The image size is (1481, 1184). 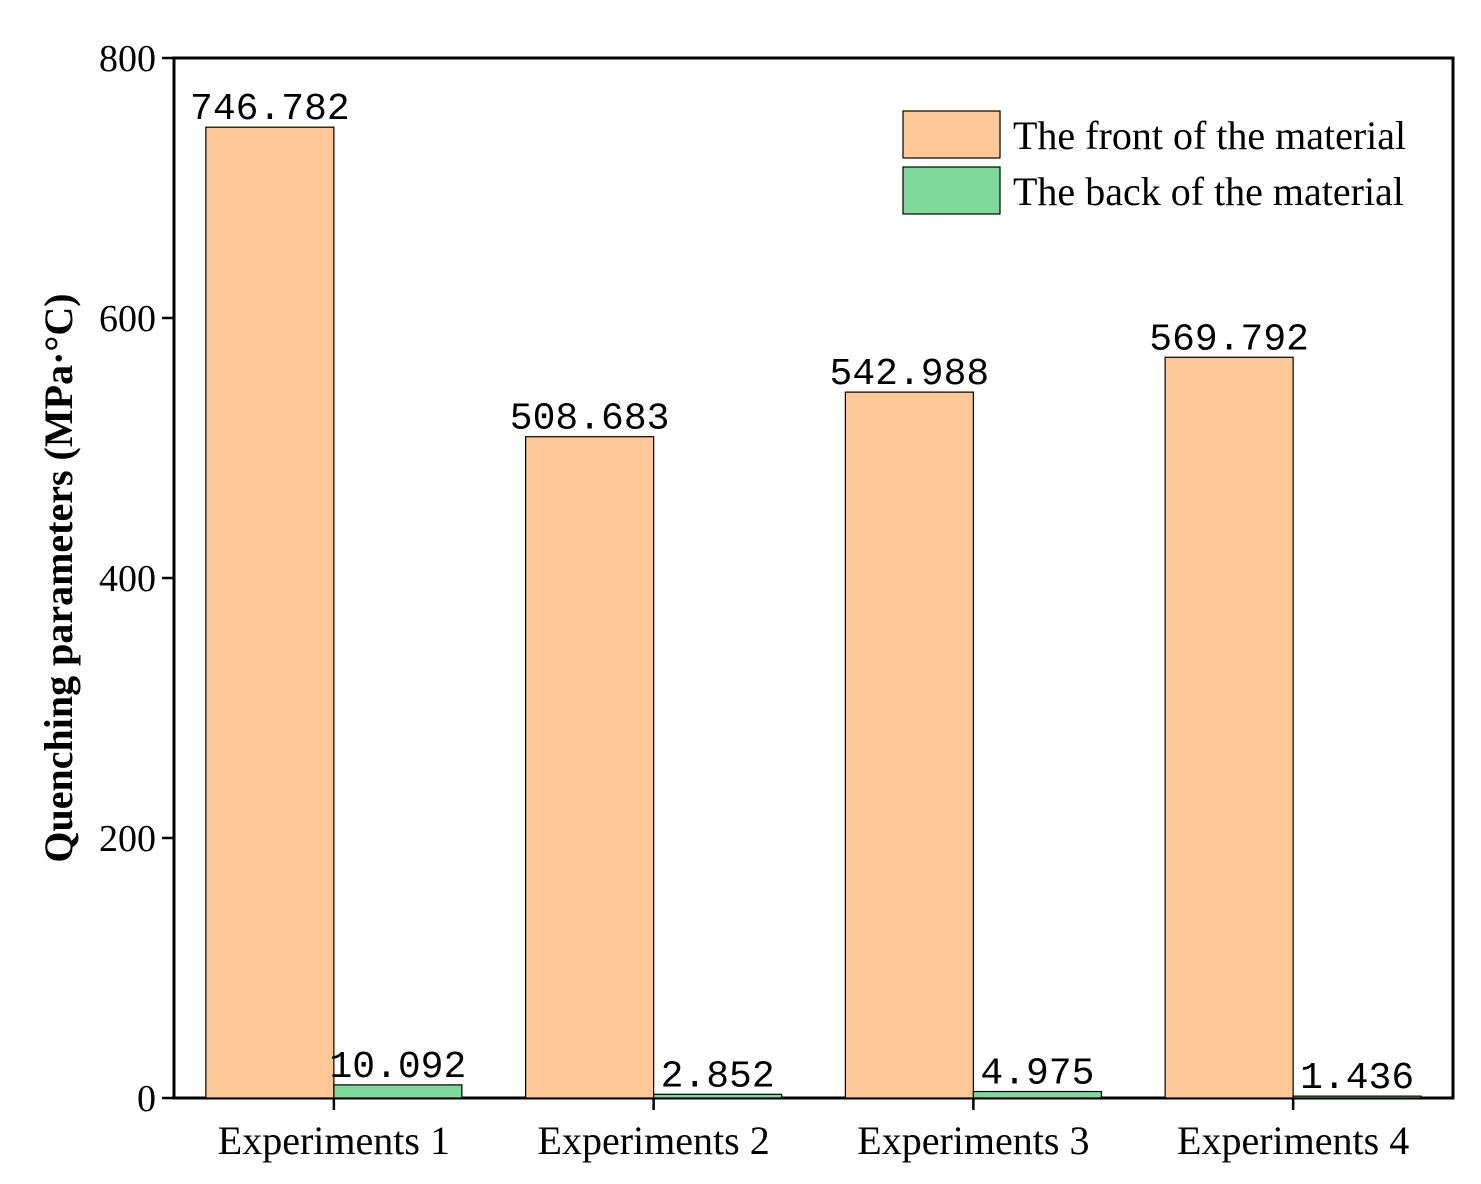 What do you see at coordinates (127, 839) in the screenshot?
I see `y-tick-label: 200` at bounding box center [127, 839].